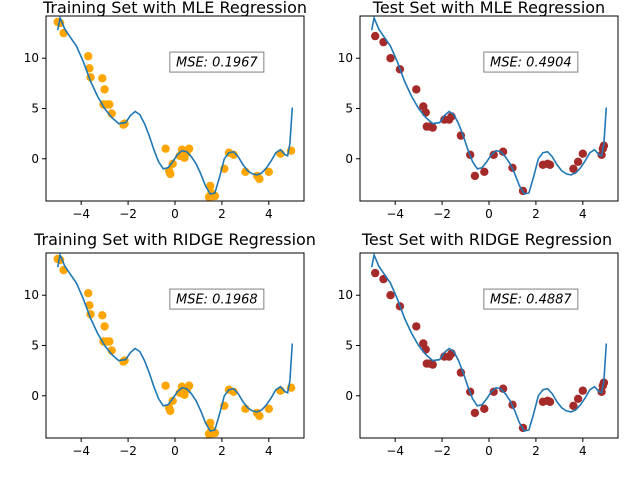 This screenshot has height=480, width=640. I want to click on mse-label: MSE: 0.4904, so click(531, 63).